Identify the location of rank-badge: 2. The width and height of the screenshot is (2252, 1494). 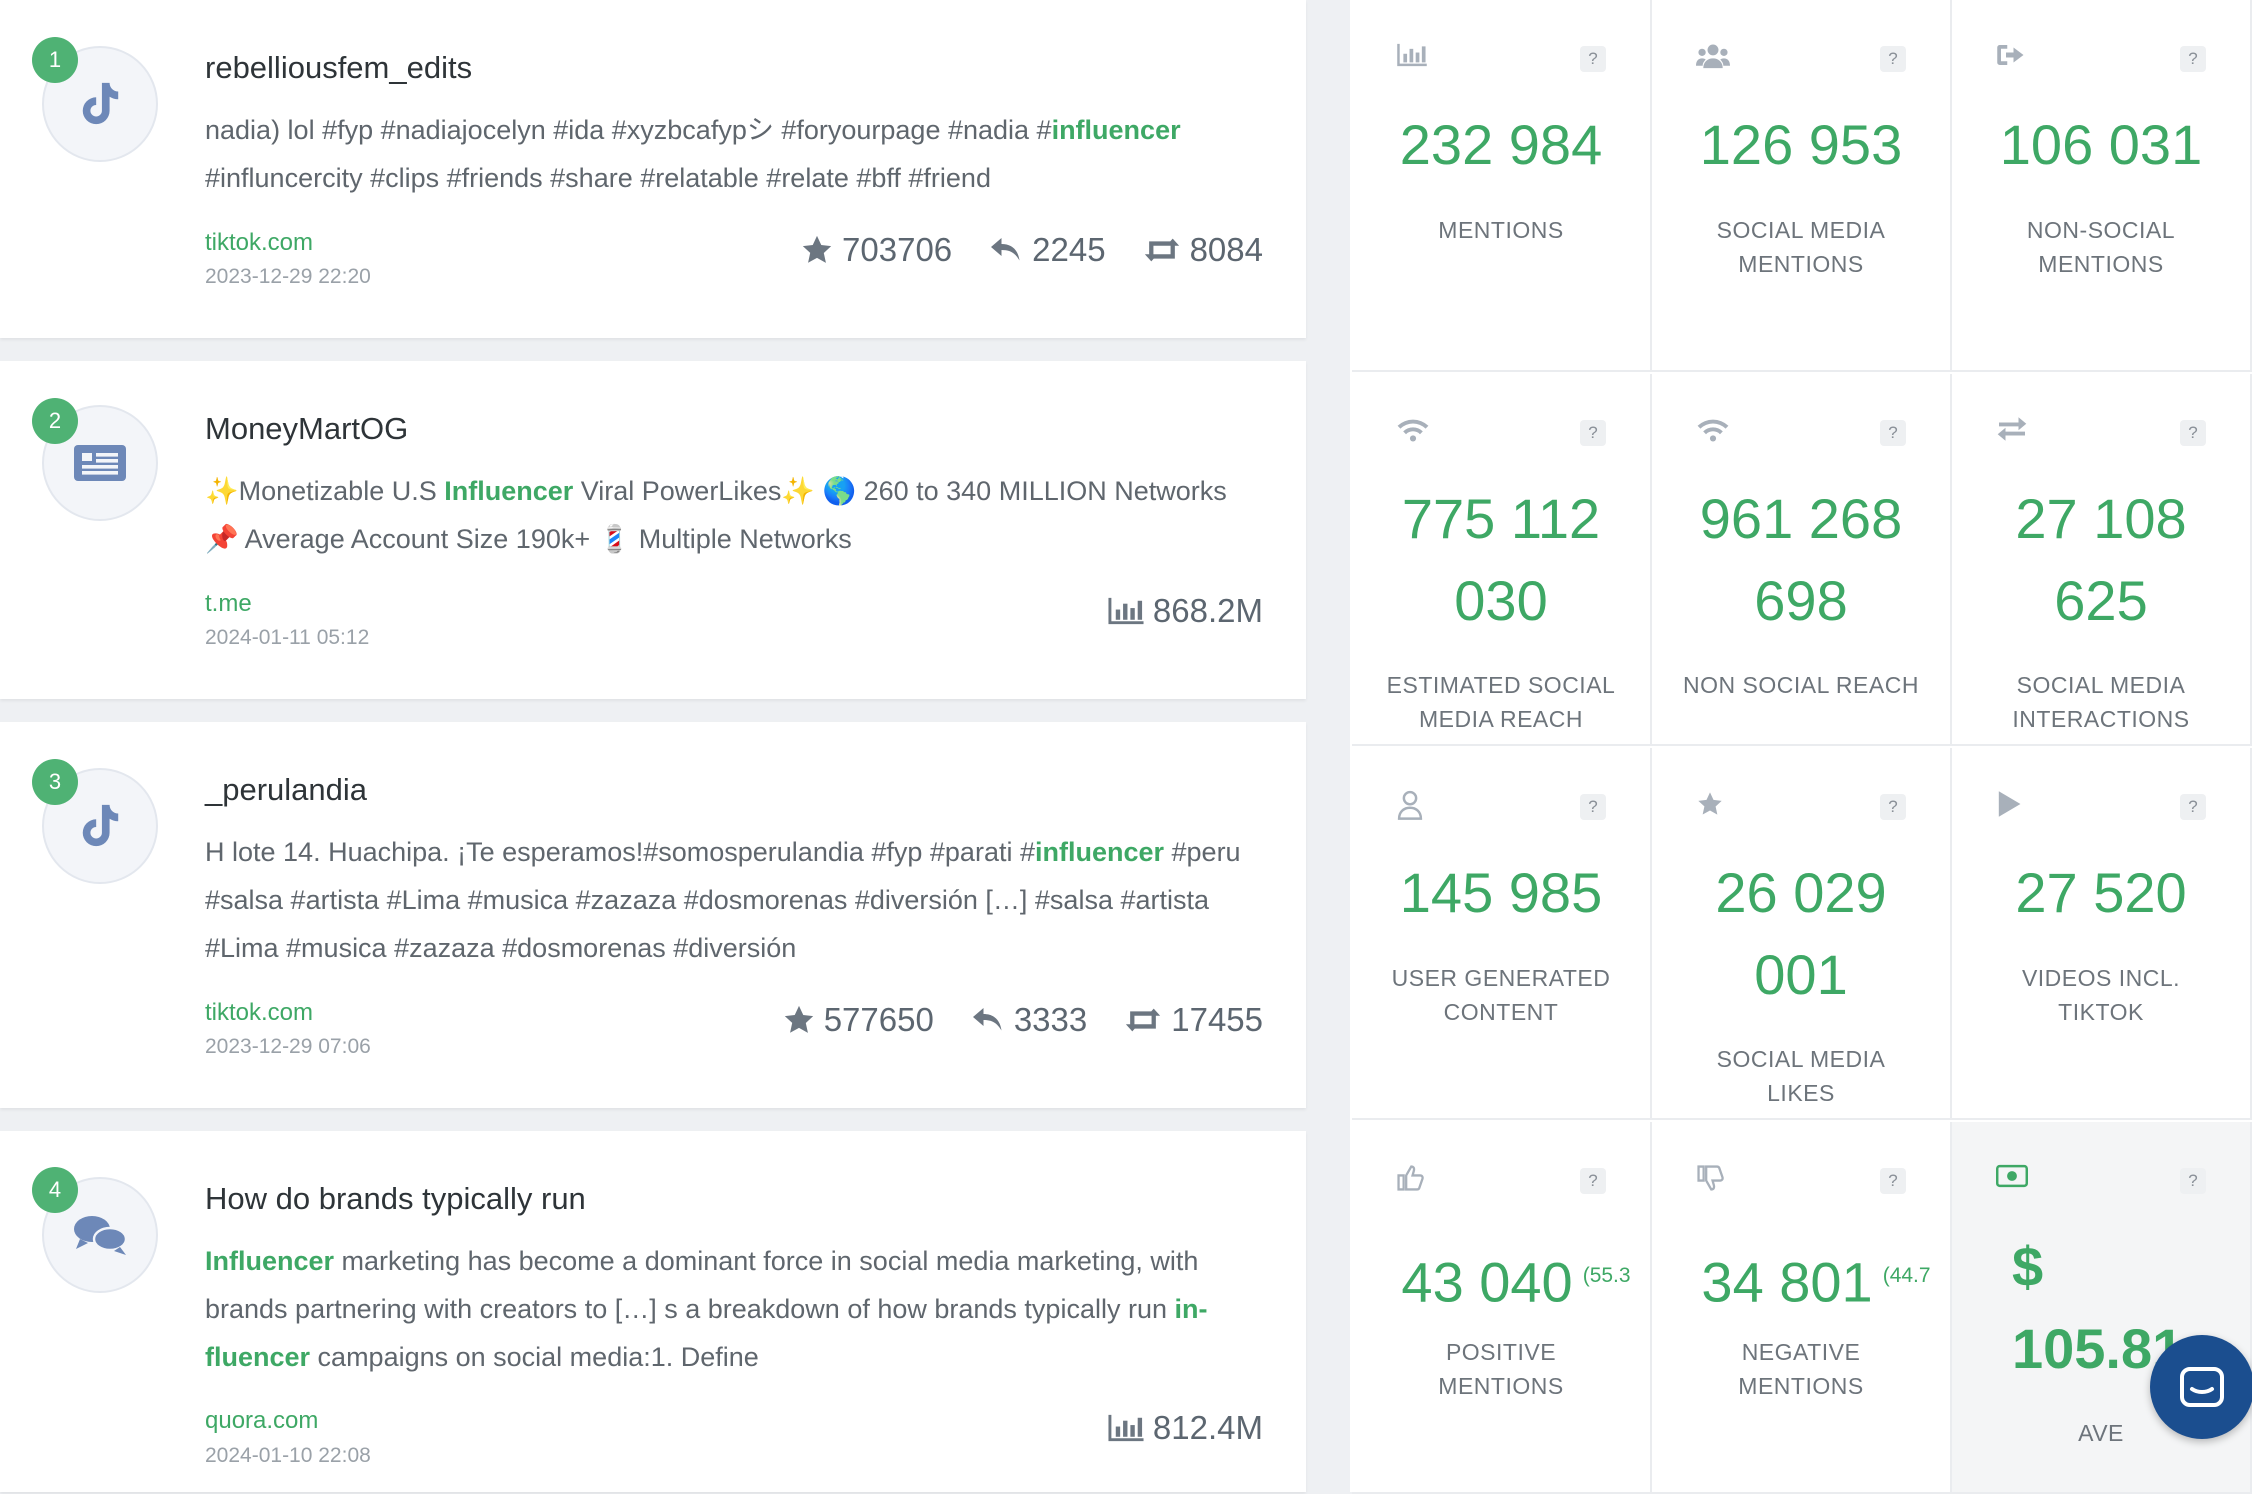
(55, 421).